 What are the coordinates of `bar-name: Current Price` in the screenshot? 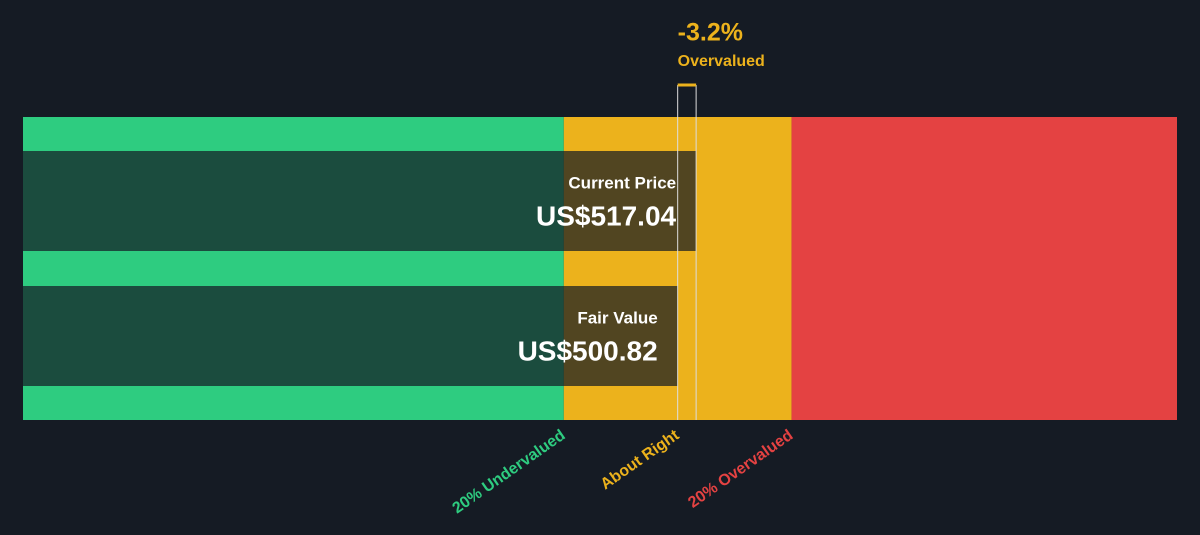 It's located at (622, 182).